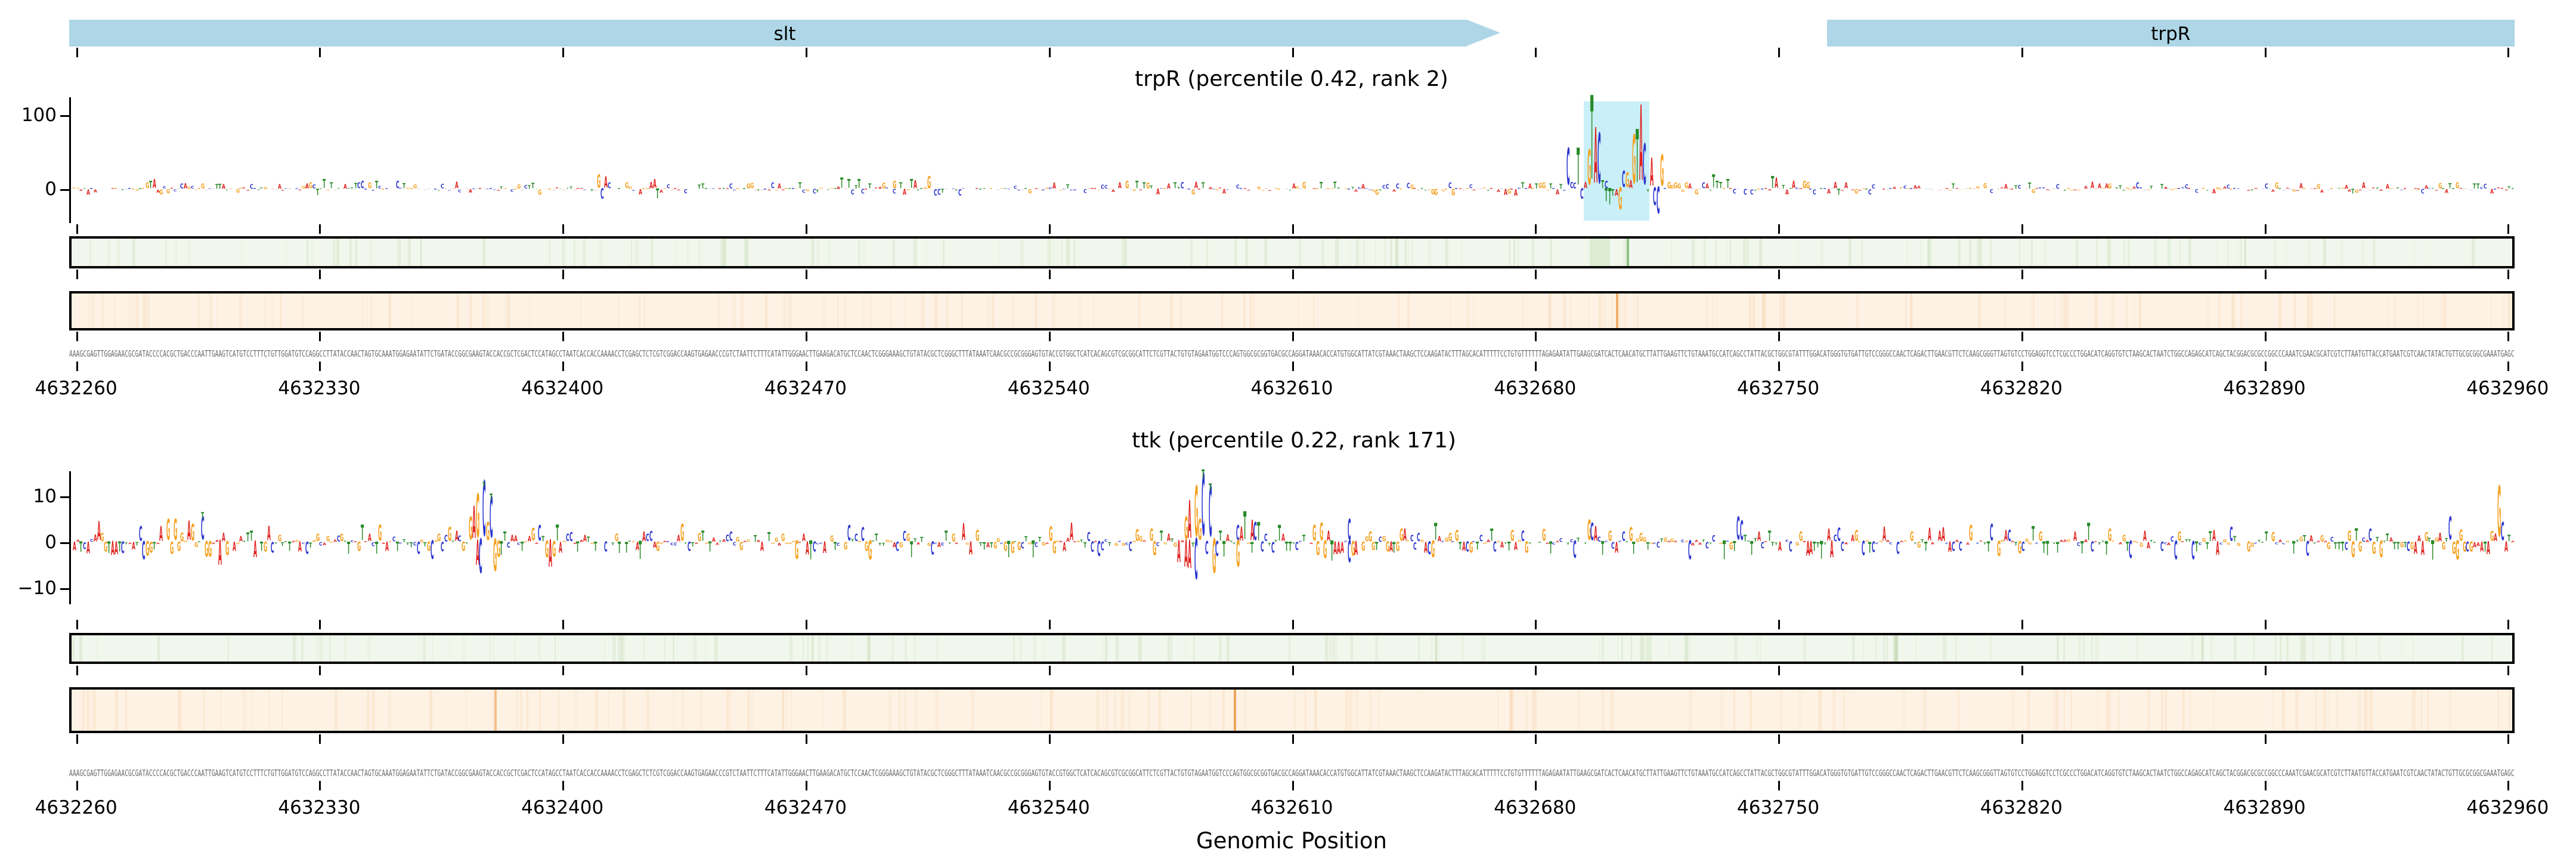  What do you see at coordinates (1292, 252) in the screenshot?
I see `trpR-green-strip` at bounding box center [1292, 252].